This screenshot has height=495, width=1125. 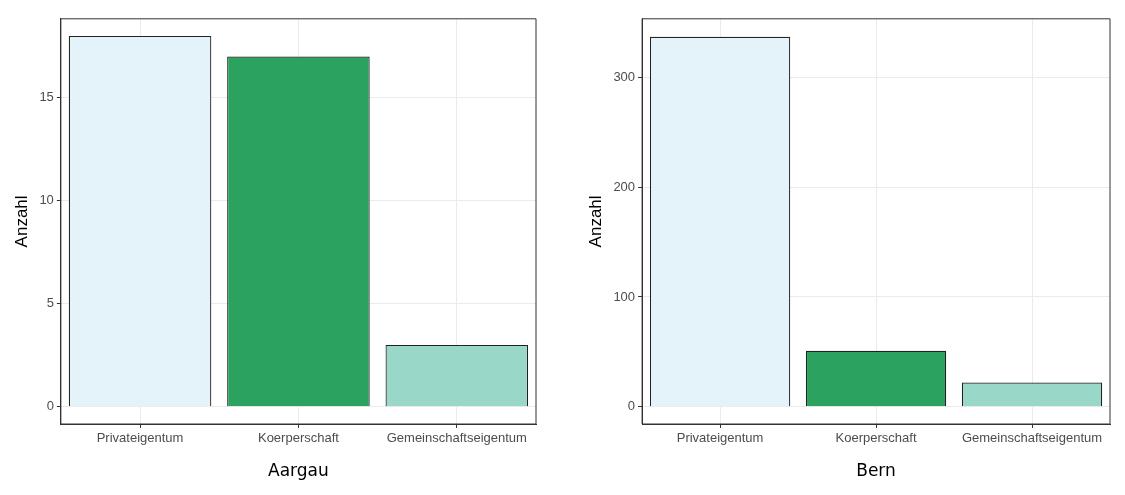 I want to click on x-axis-title: Aargau, so click(x=298, y=470).